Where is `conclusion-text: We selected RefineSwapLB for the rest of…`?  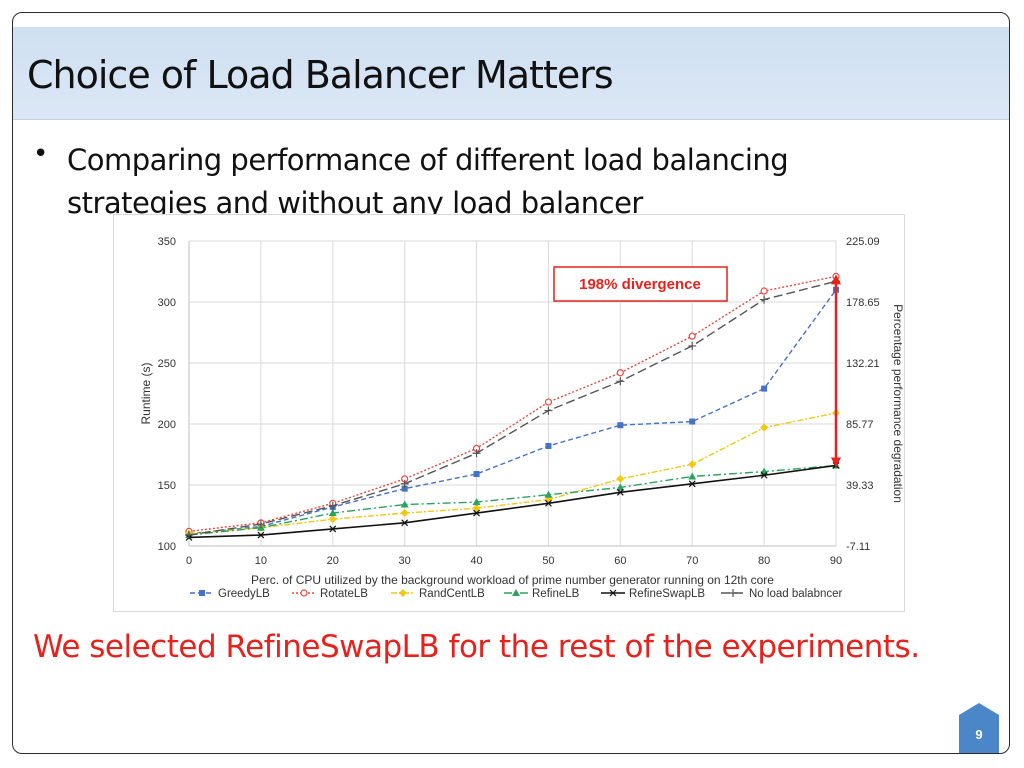
conclusion-text: We selected RefineSwapLB for the rest of… is located at coordinates (476, 647).